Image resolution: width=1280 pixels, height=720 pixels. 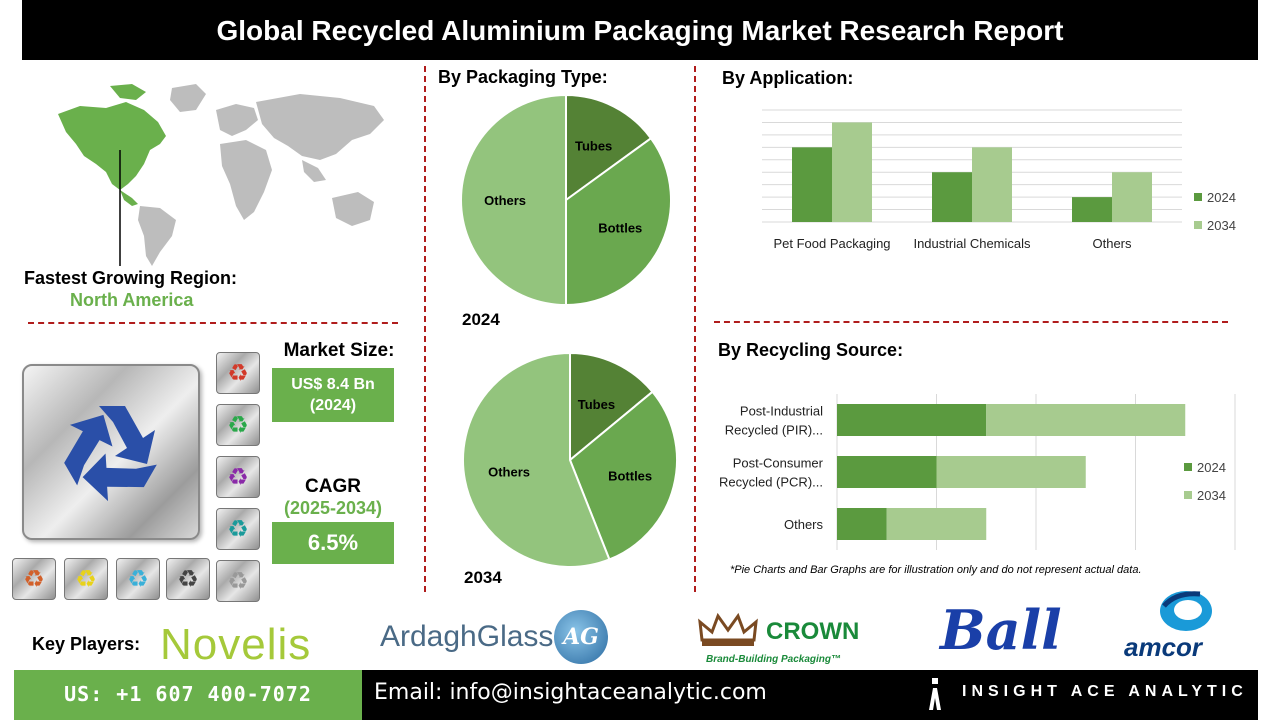 What do you see at coordinates (483, 577) in the screenshot?
I see `pie-2034-year: 2034` at bounding box center [483, 577].